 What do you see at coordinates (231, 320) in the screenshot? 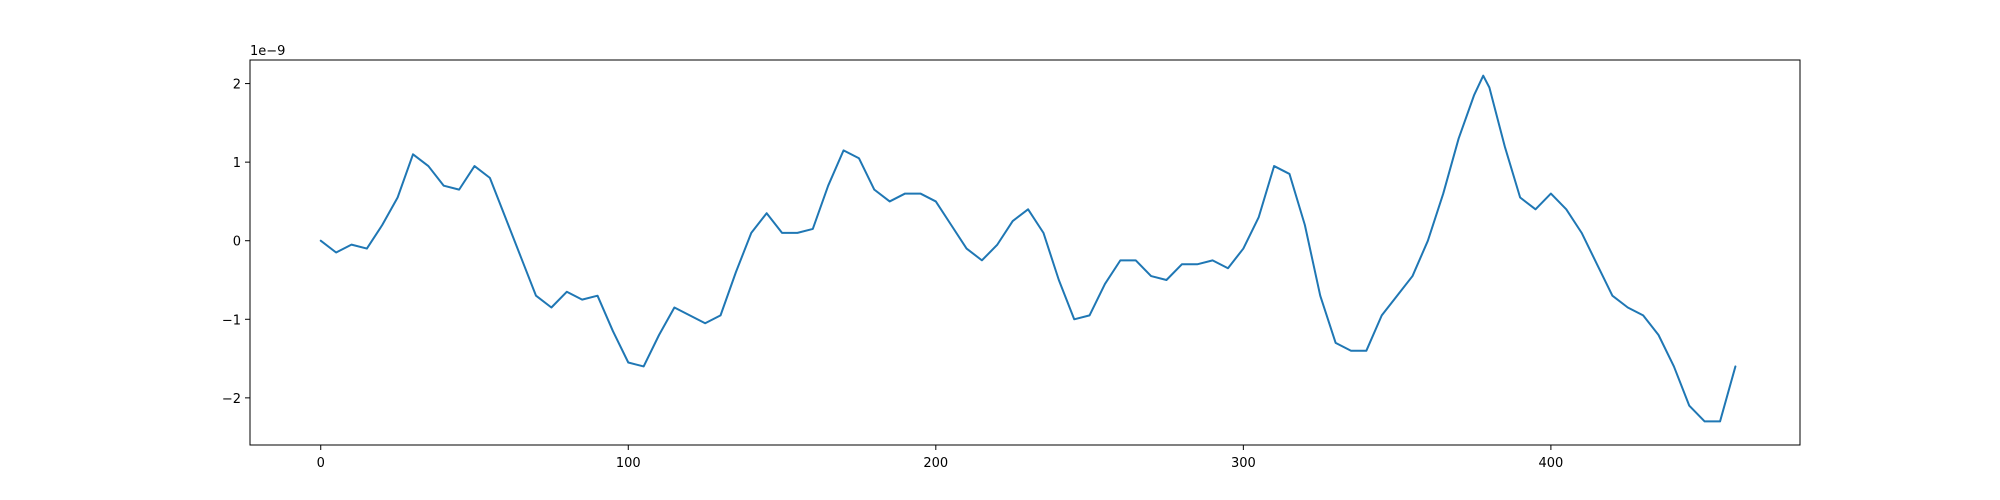
I see `y-tick-label: −1` at bounding box center [231, 320].